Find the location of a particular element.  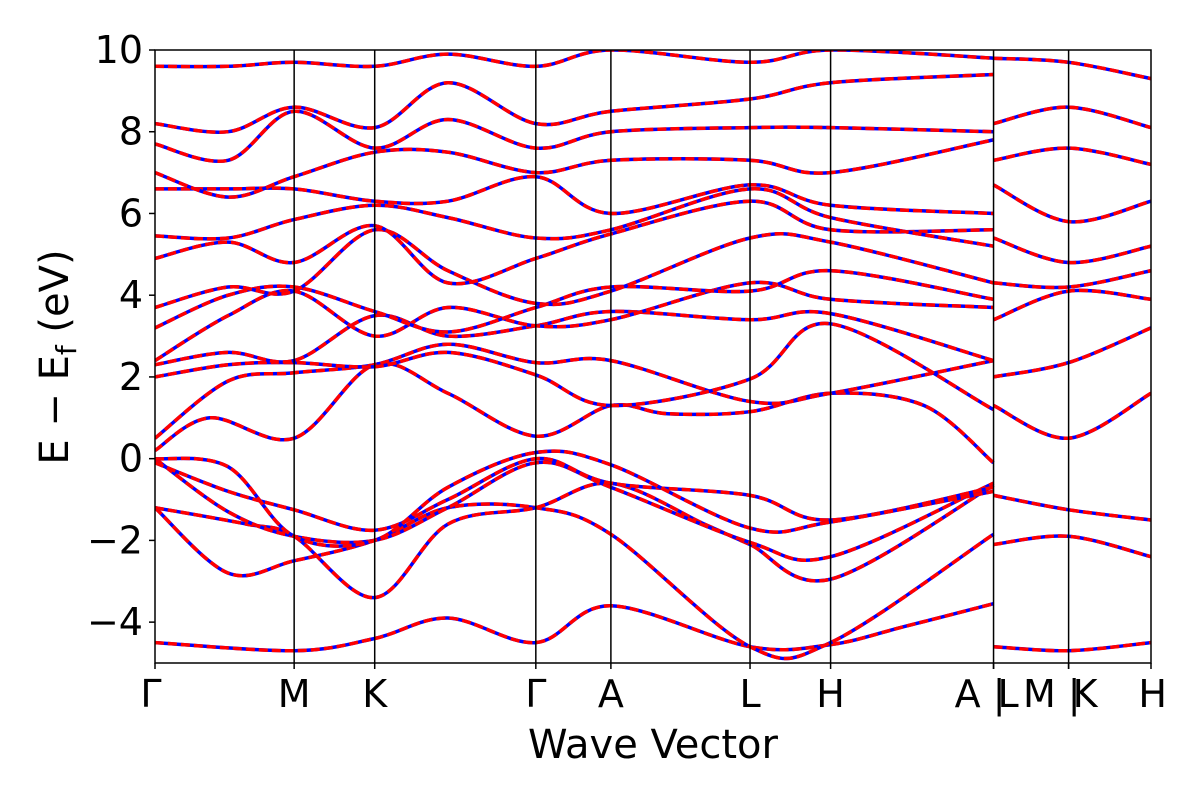

y-tick-label-2: 6 is located at coordinates (131, 213).